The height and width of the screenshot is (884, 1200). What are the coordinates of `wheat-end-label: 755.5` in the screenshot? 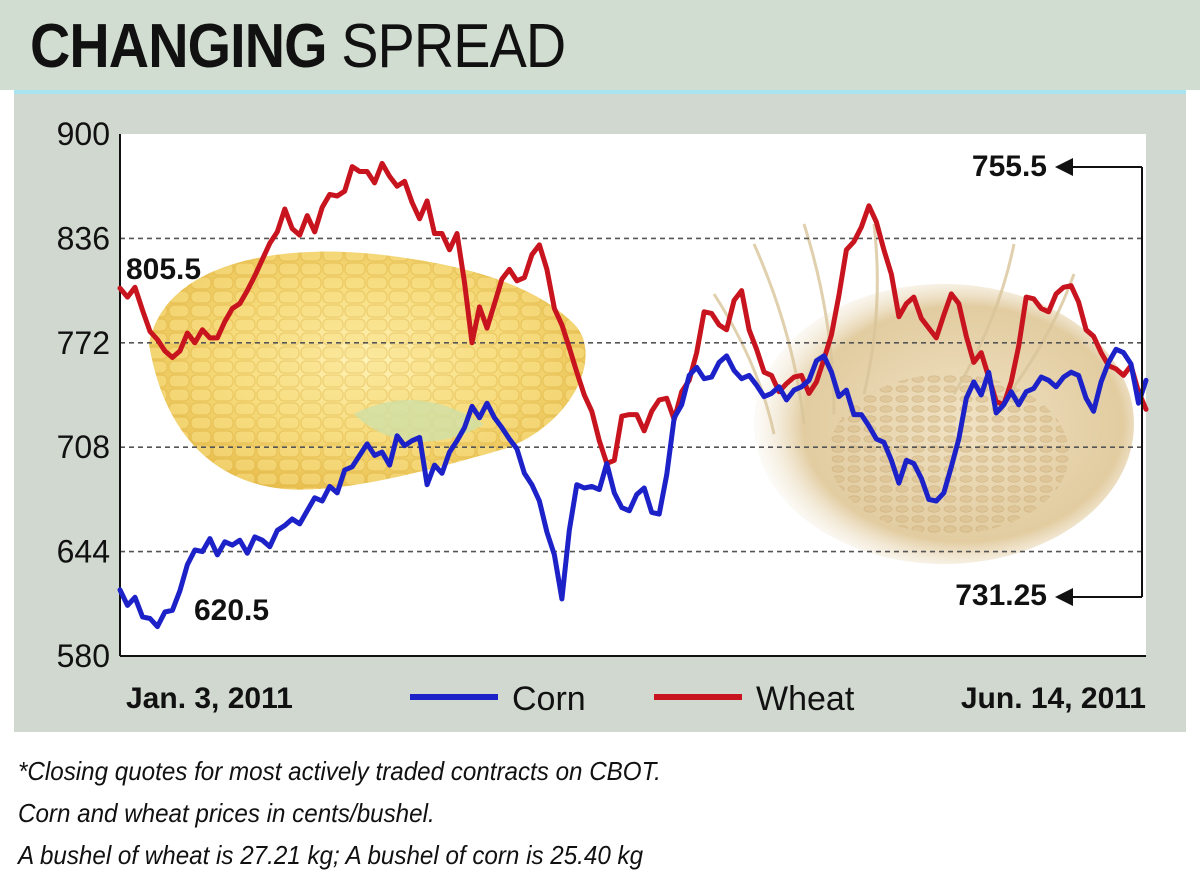 It's located at (1009, 166).